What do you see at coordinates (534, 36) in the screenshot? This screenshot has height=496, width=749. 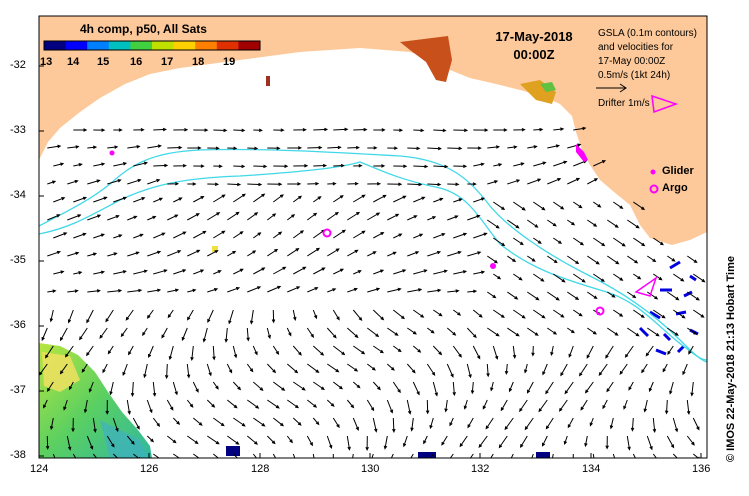 I see `map-date: 17-May-2018` at bounding box center [534, 36].